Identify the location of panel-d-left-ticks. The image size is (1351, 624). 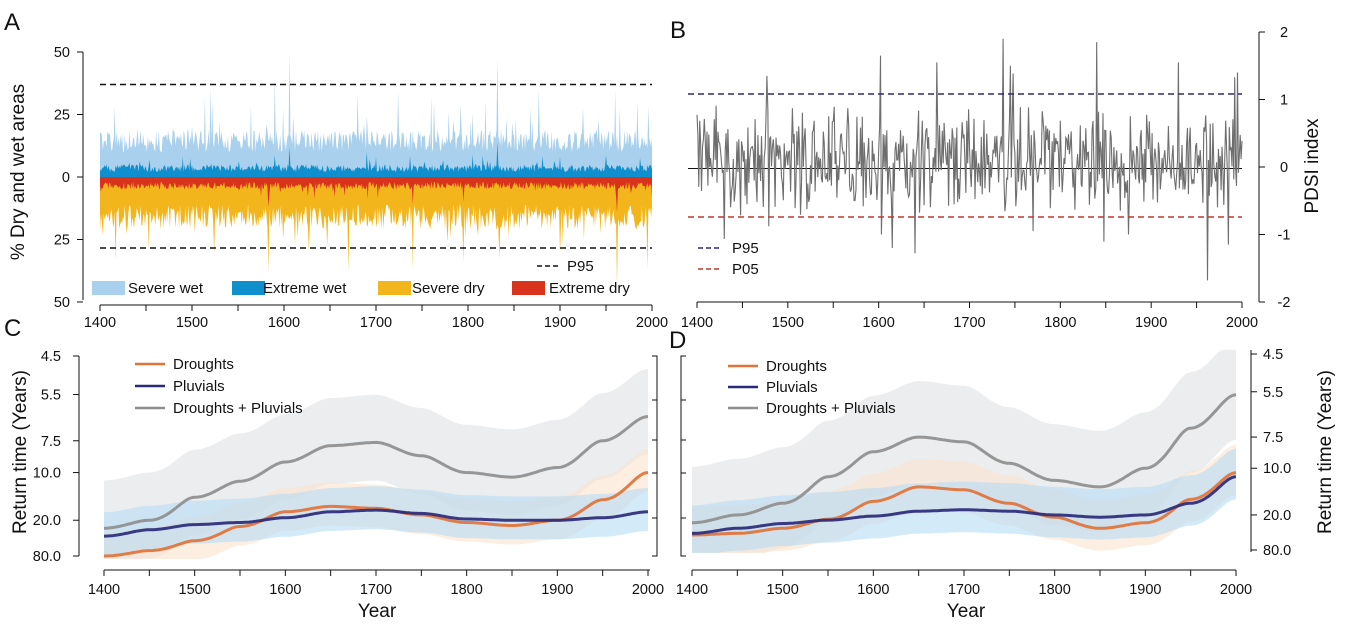
(683, 459).